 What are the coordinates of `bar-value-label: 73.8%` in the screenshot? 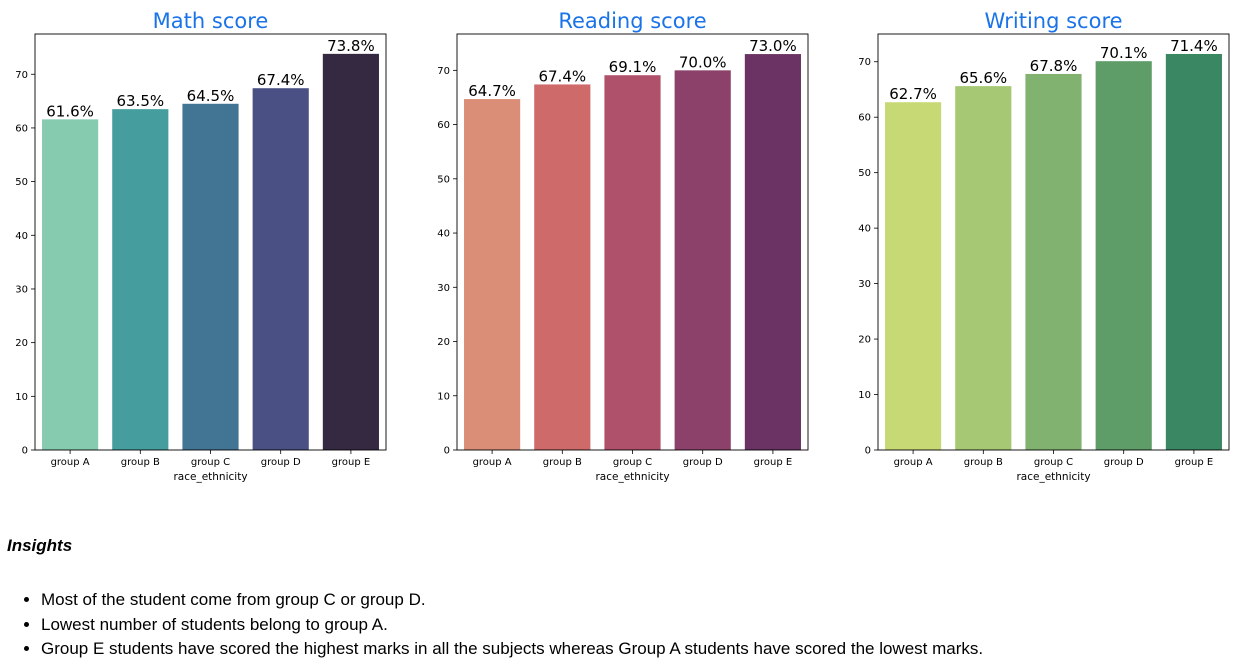 It's located at (351, 46).